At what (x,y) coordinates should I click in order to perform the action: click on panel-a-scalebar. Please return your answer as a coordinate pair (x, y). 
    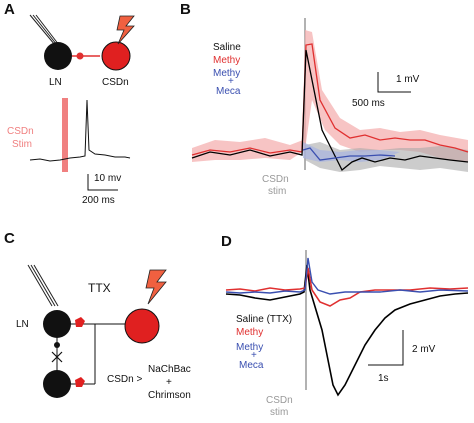
    Looking at the image, I should click on (102, 182).